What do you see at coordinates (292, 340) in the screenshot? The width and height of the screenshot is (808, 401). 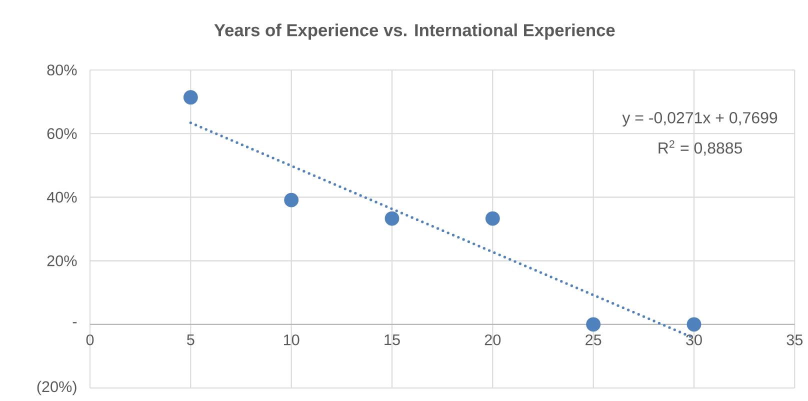 I see `x-tick-label: 10` at bounding box center [292, 340].